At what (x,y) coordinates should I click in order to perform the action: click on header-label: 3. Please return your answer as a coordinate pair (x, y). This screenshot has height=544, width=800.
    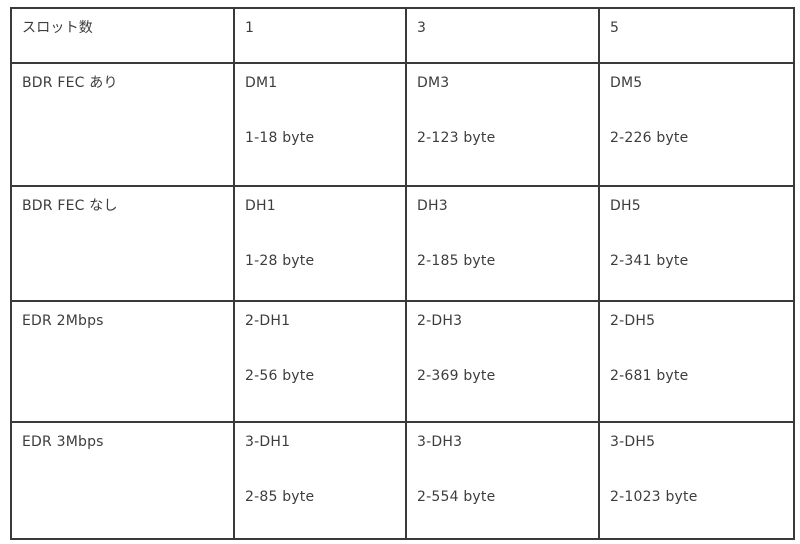
    Looking at the image, I should click on (422, 28).